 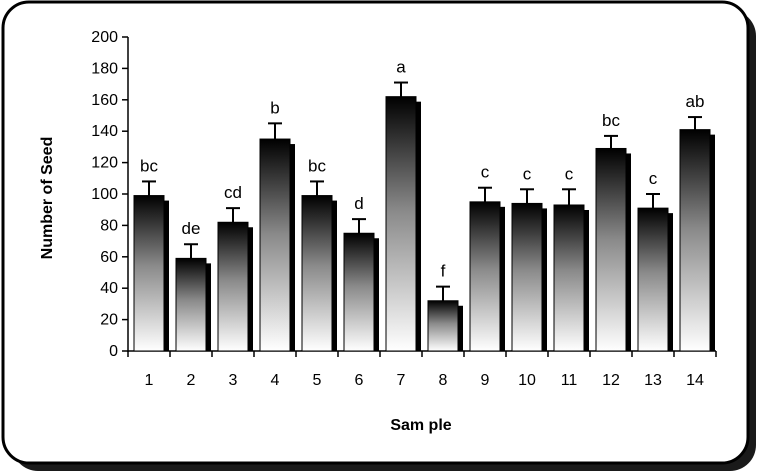 What do you see at coordinates (149, 380) in the screenshot?
I see `x-tick-label: 1` at bounding box center [149, 380].